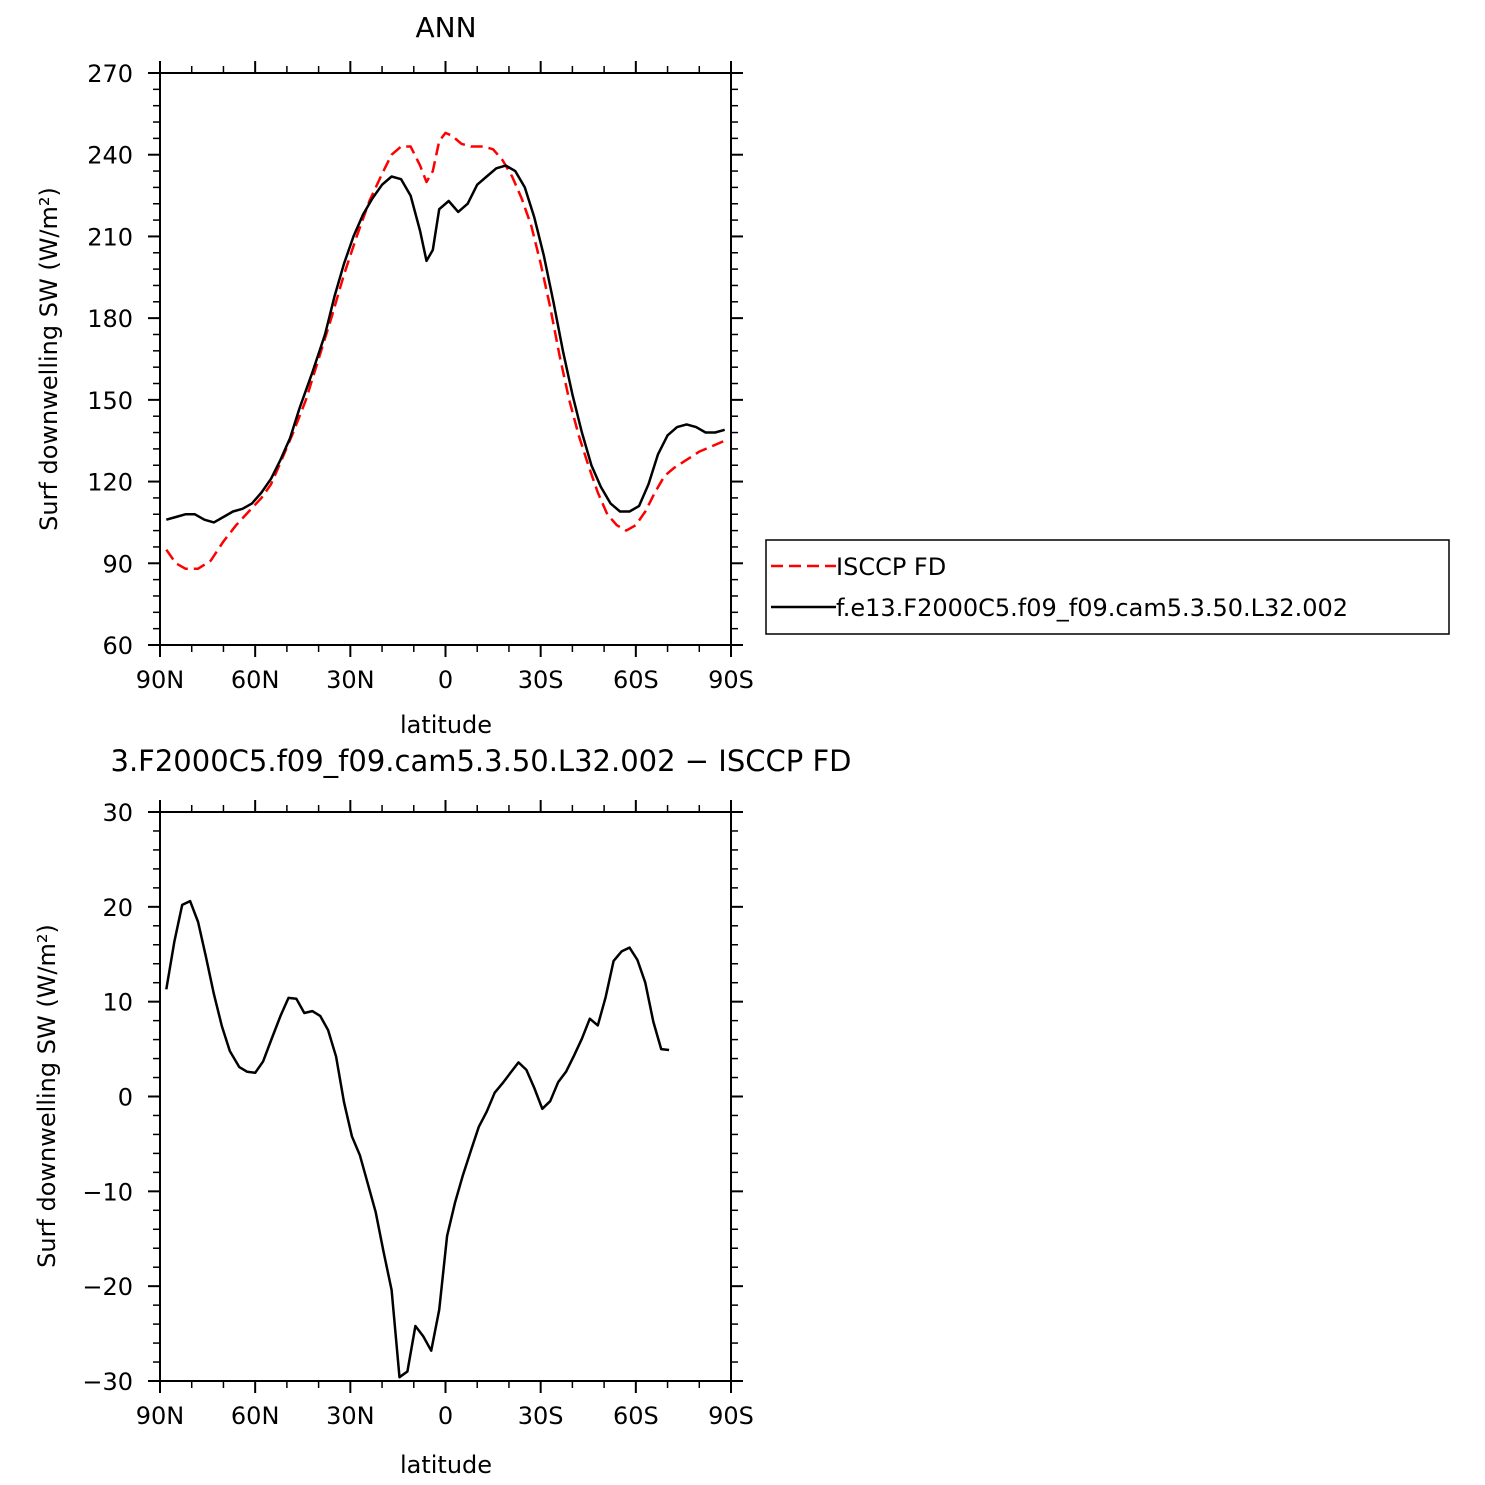 Image resolution: width=1485 pixels, height=1485 pixels. I want to click on top-plot-frame, so click(445, 359).